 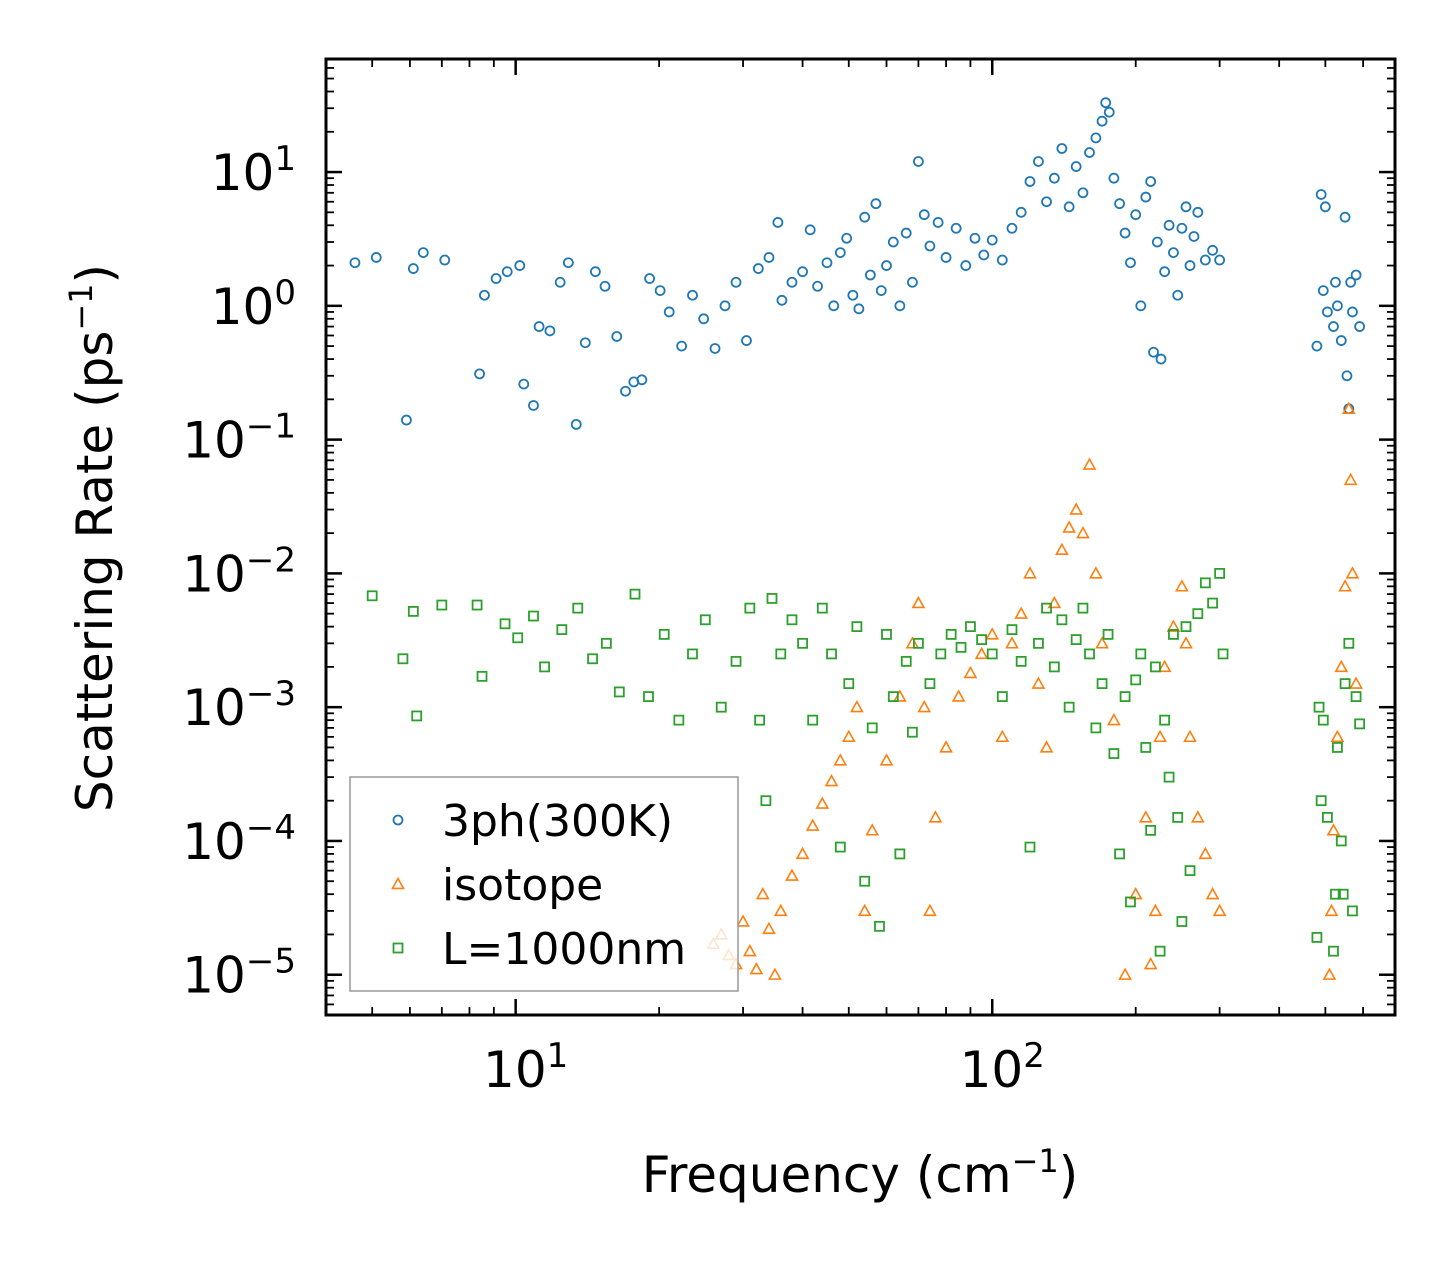 I want to click on y-axis-label: Scattering Rate (ps−1), so click(x=93, y=538).